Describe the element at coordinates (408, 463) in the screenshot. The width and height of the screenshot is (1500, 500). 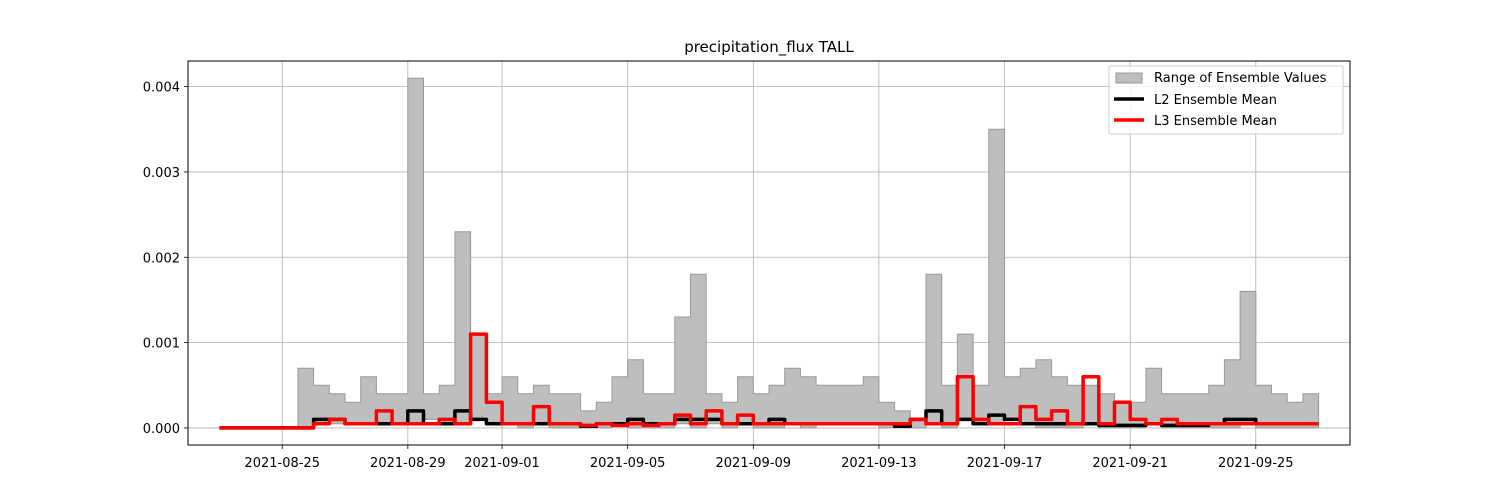
I see `x-tick-label-1: 2021-08-29` at that location.